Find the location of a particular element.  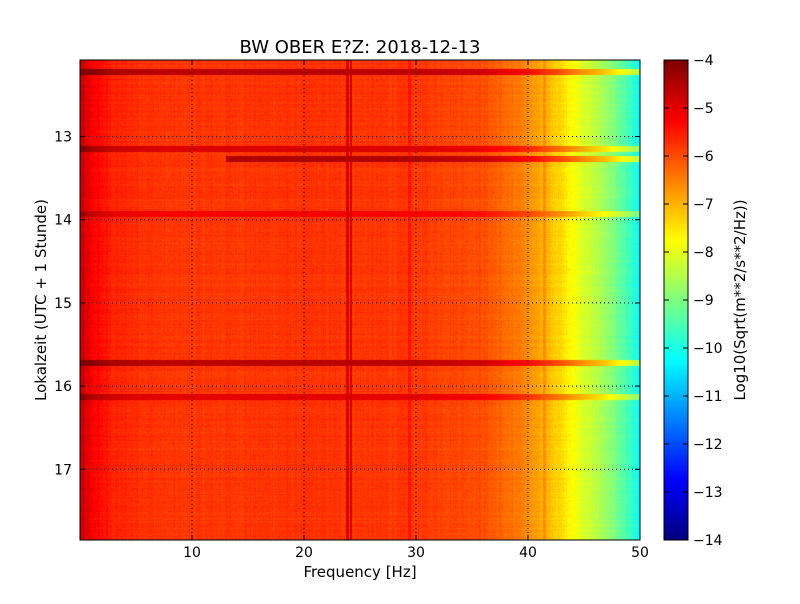

colorbar-tick-label: −13 is located at coordinates (708, 493).